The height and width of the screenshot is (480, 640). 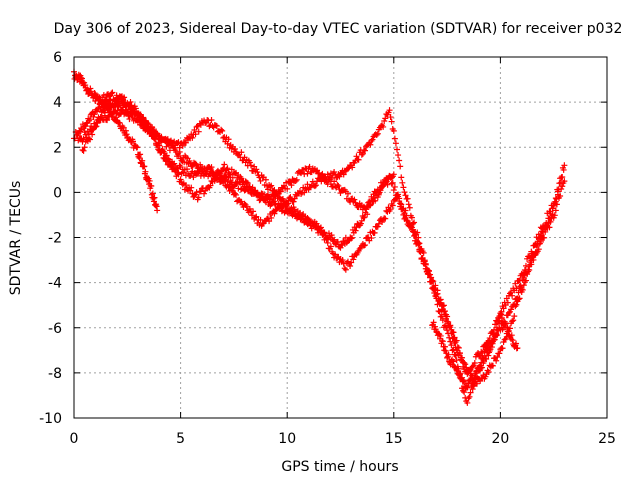 What do you see at coordinates (55, 329) in the screenshot?
I see `y-tick-label: -6` at bounding box center [55, 329].